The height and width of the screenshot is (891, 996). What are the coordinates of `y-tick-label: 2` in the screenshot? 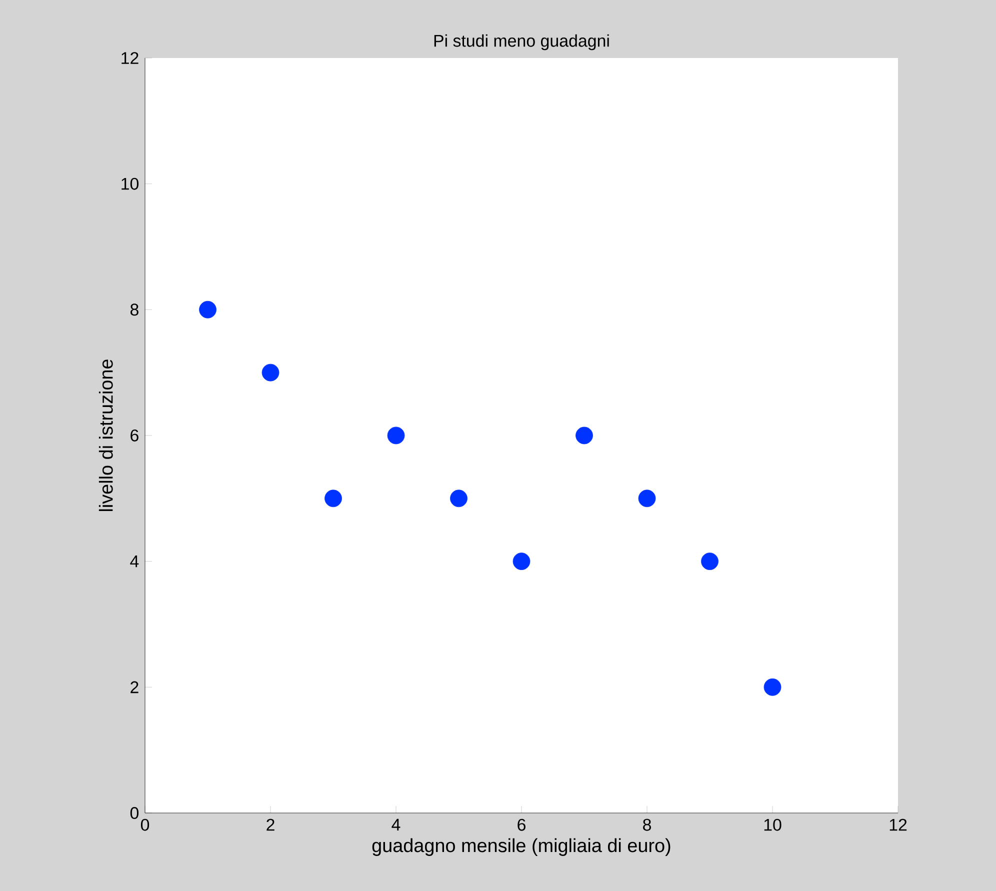 It's located at (134, 687).